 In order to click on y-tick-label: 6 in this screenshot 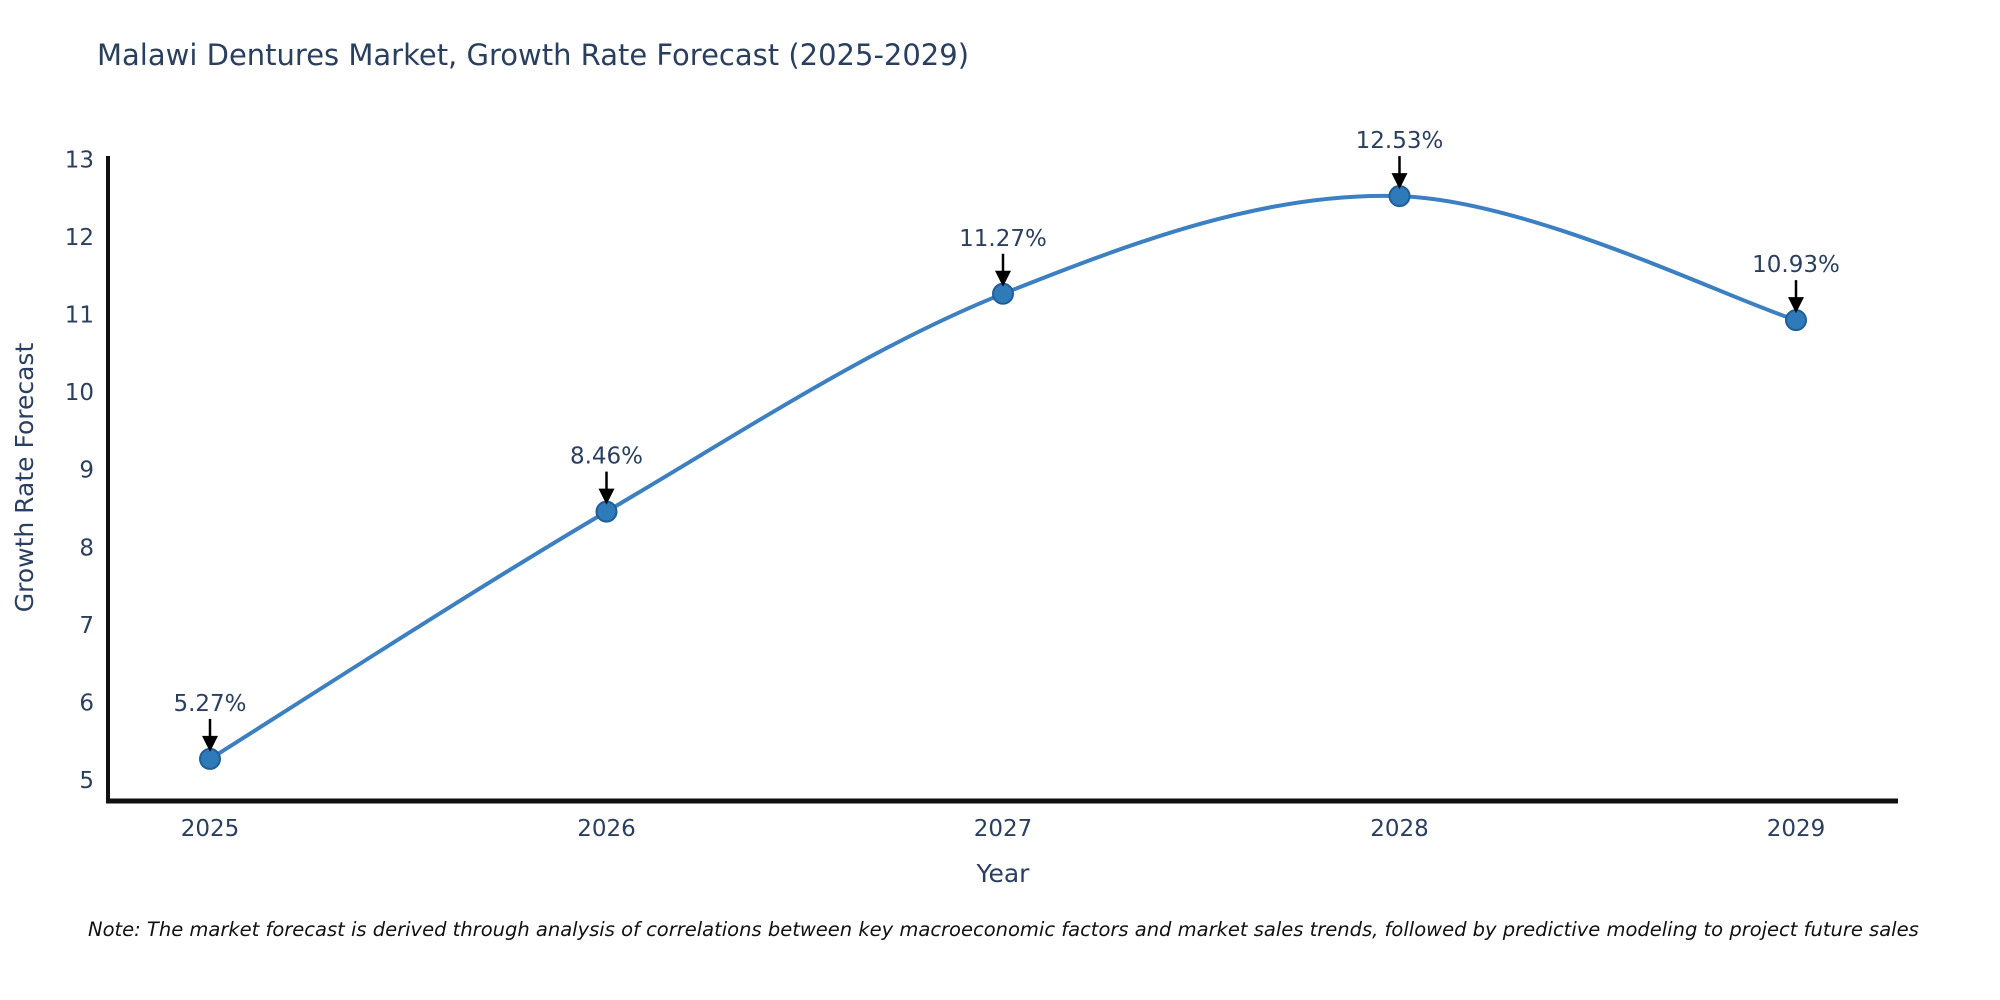, I will do `click(86, 703)`.